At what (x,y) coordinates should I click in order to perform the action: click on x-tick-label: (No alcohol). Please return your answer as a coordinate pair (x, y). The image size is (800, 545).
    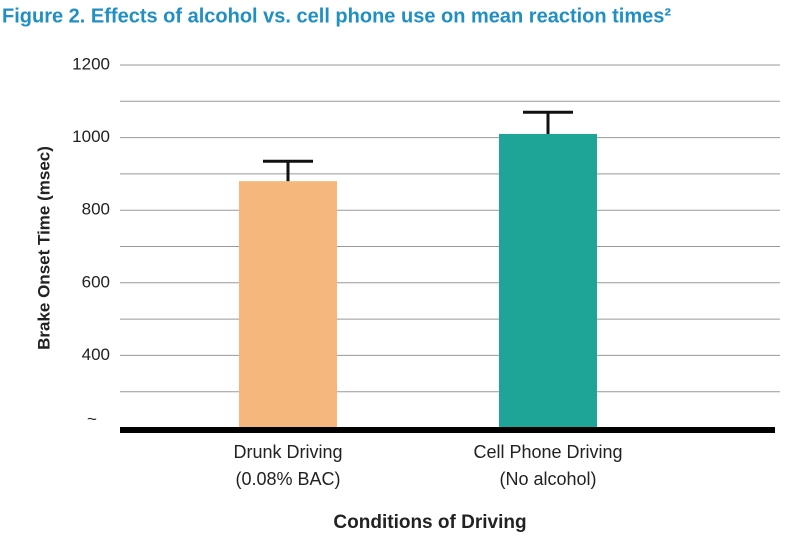
    Looking at the image, I should click on (547, 479).